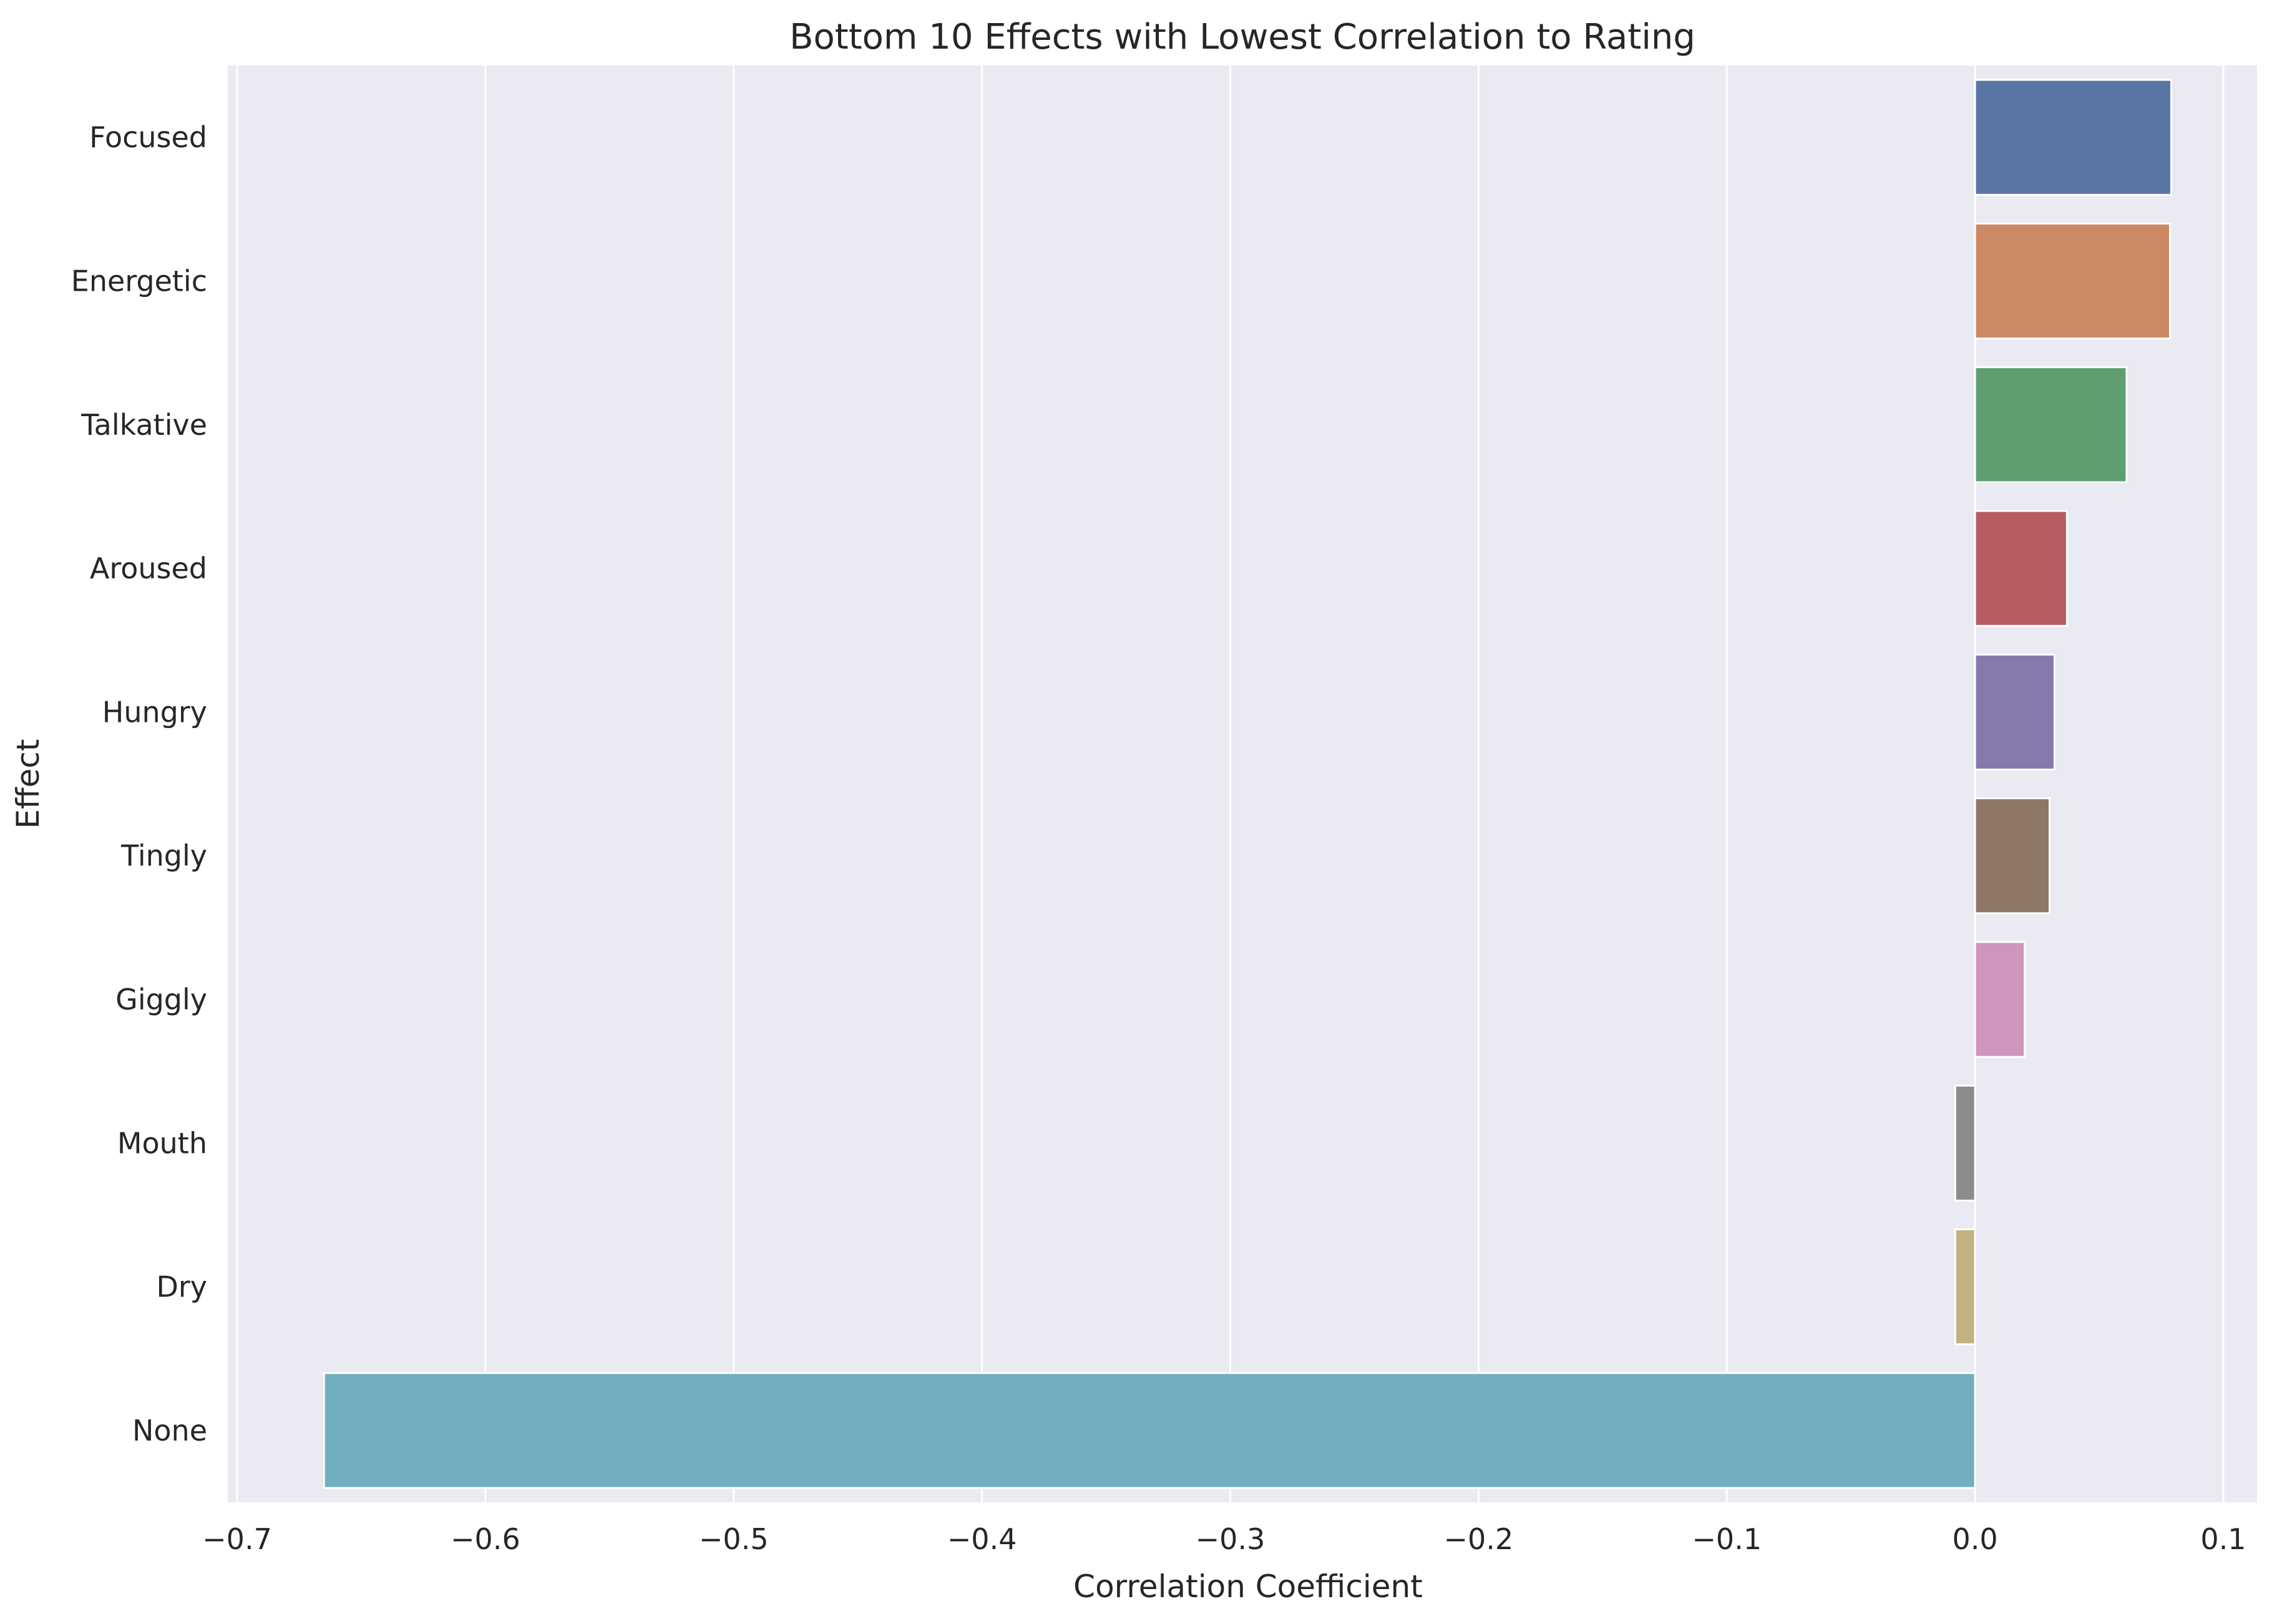 The width and height of the screenshot is (2282, 1624). Describe the element at coordinates (1479, 1539) in the screenshot. I see `x-tick-label: −0.2` at that location.